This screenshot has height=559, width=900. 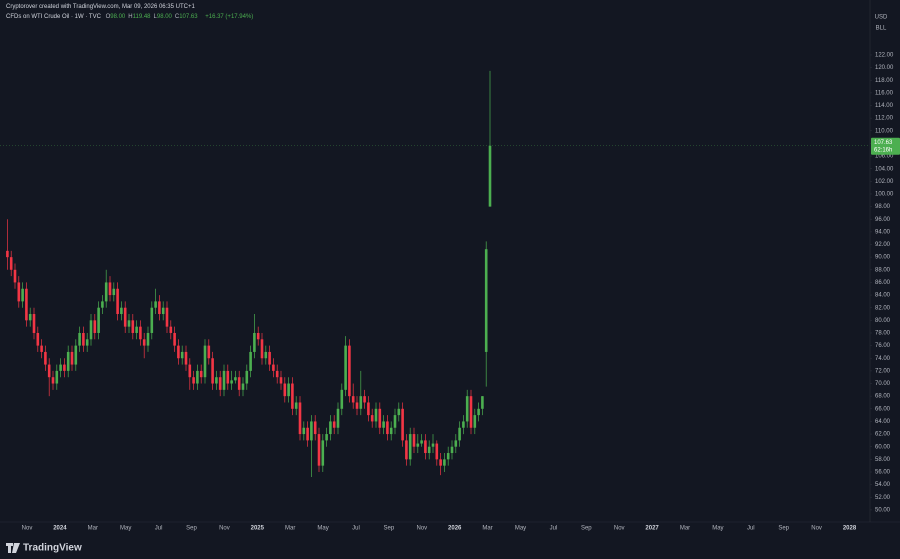 I want to click on y-tick-label: 66.00, so click(x=883, y=409).